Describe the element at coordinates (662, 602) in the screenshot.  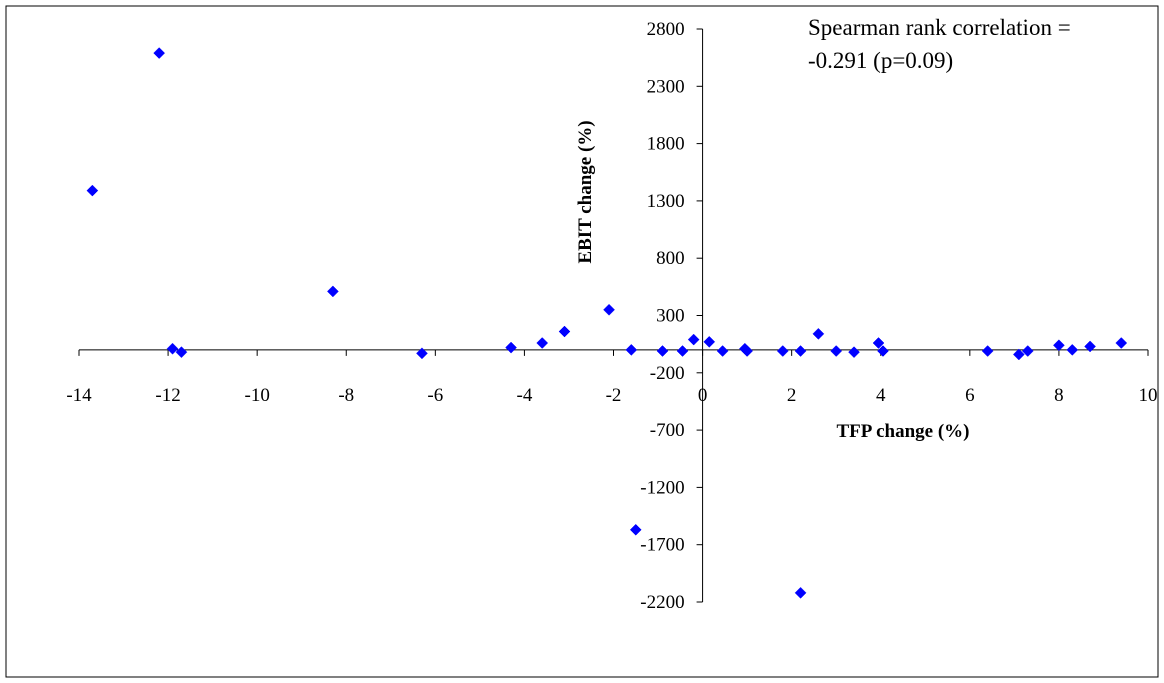
I see `y-tick-label: -2200` at that location.